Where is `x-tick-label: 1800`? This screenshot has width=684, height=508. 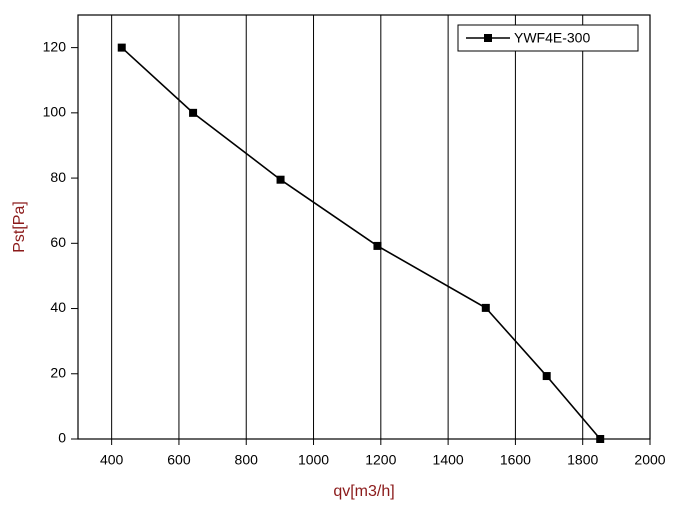
x-tick-label: 1800 is located at coordinates (582, 460).